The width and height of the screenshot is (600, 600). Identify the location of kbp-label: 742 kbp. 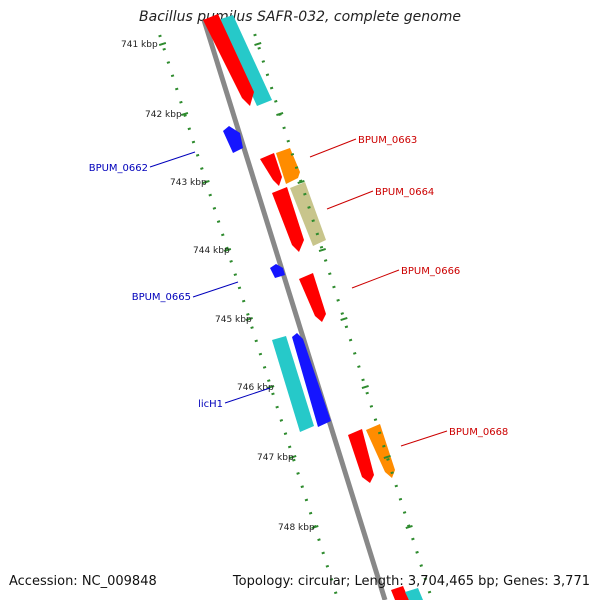
(163, 115).